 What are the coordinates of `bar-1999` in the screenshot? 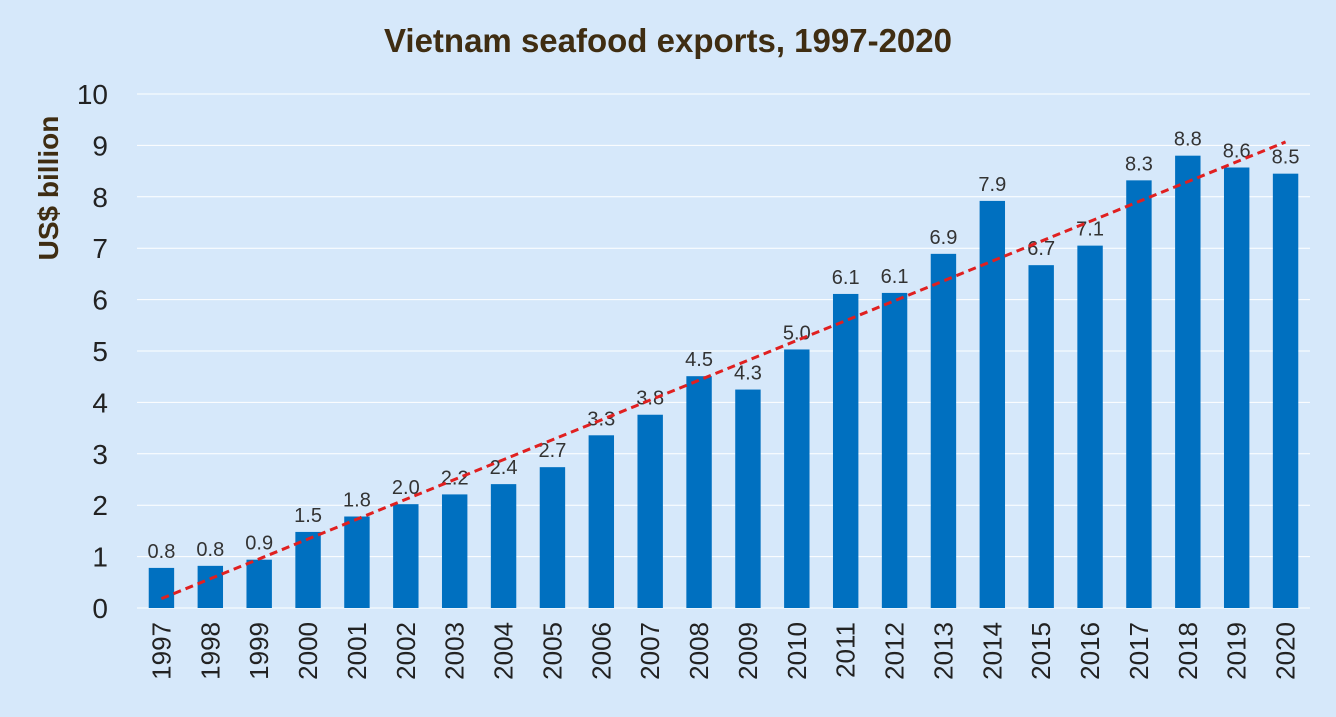 It's located at (259, 583).